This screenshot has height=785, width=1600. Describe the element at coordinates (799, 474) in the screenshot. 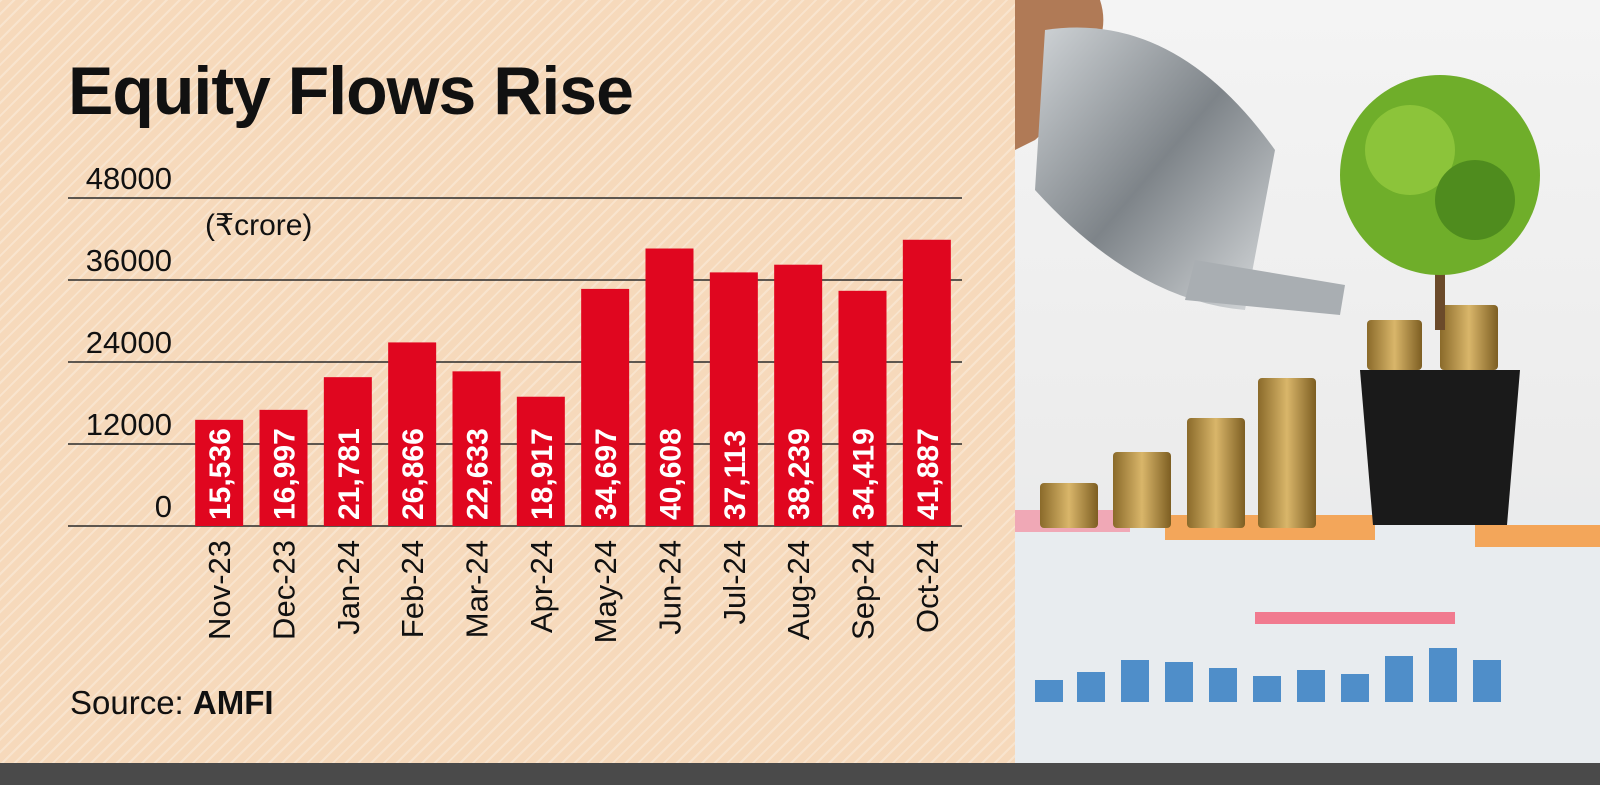

I see `bar-value-label: 38,239` at that location.